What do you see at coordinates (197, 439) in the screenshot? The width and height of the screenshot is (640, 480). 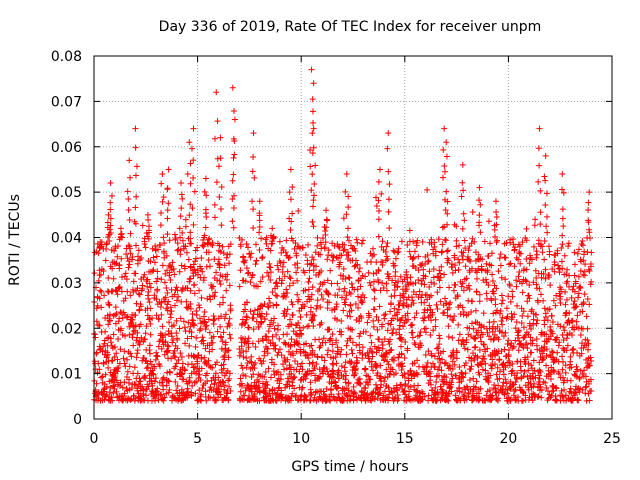 I see `x-tick-label: 5` at bounding box center [197, 439].